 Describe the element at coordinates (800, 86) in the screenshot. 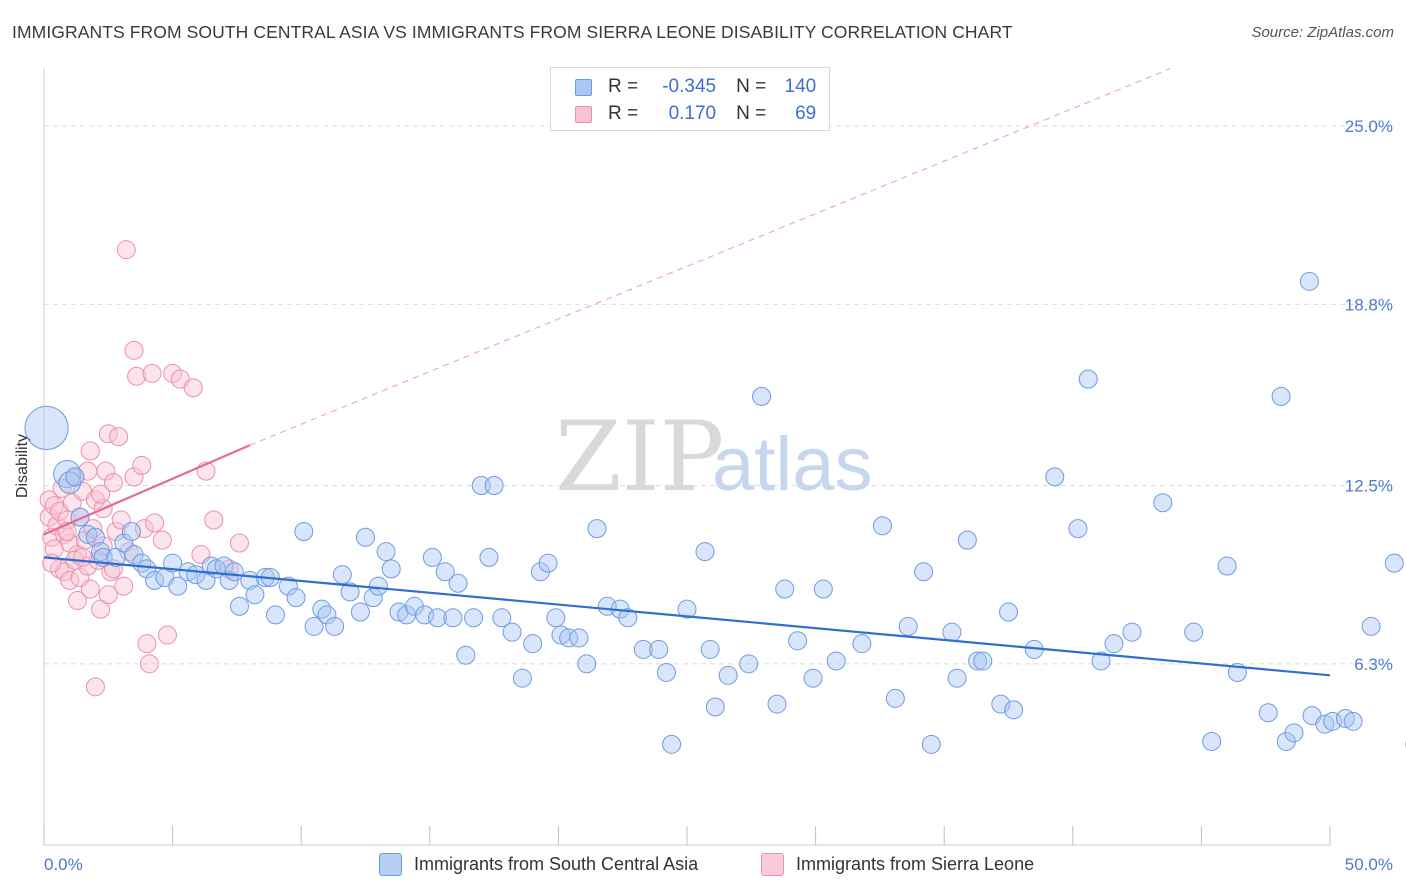

I see `legend-n-value: 140` at that location.